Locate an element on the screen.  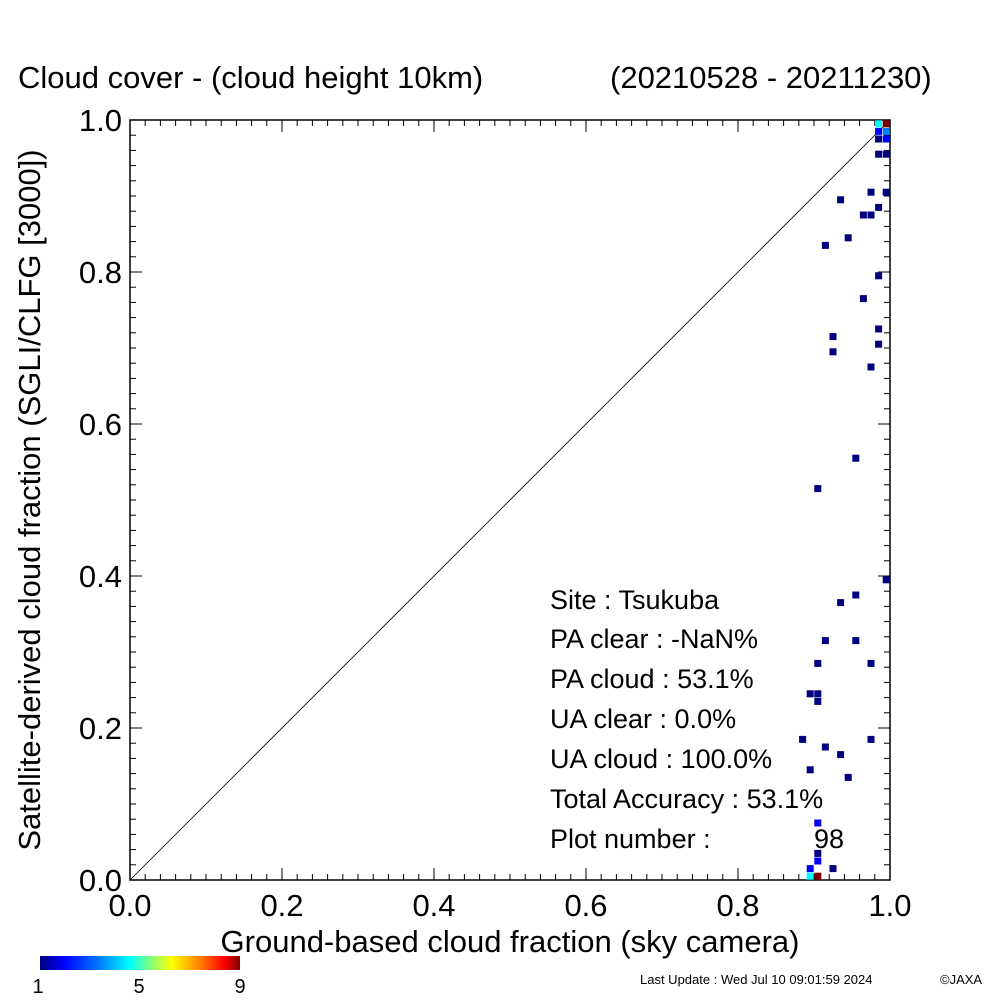
x-tick-label: 0.8 is located at coordinates (737, 905).